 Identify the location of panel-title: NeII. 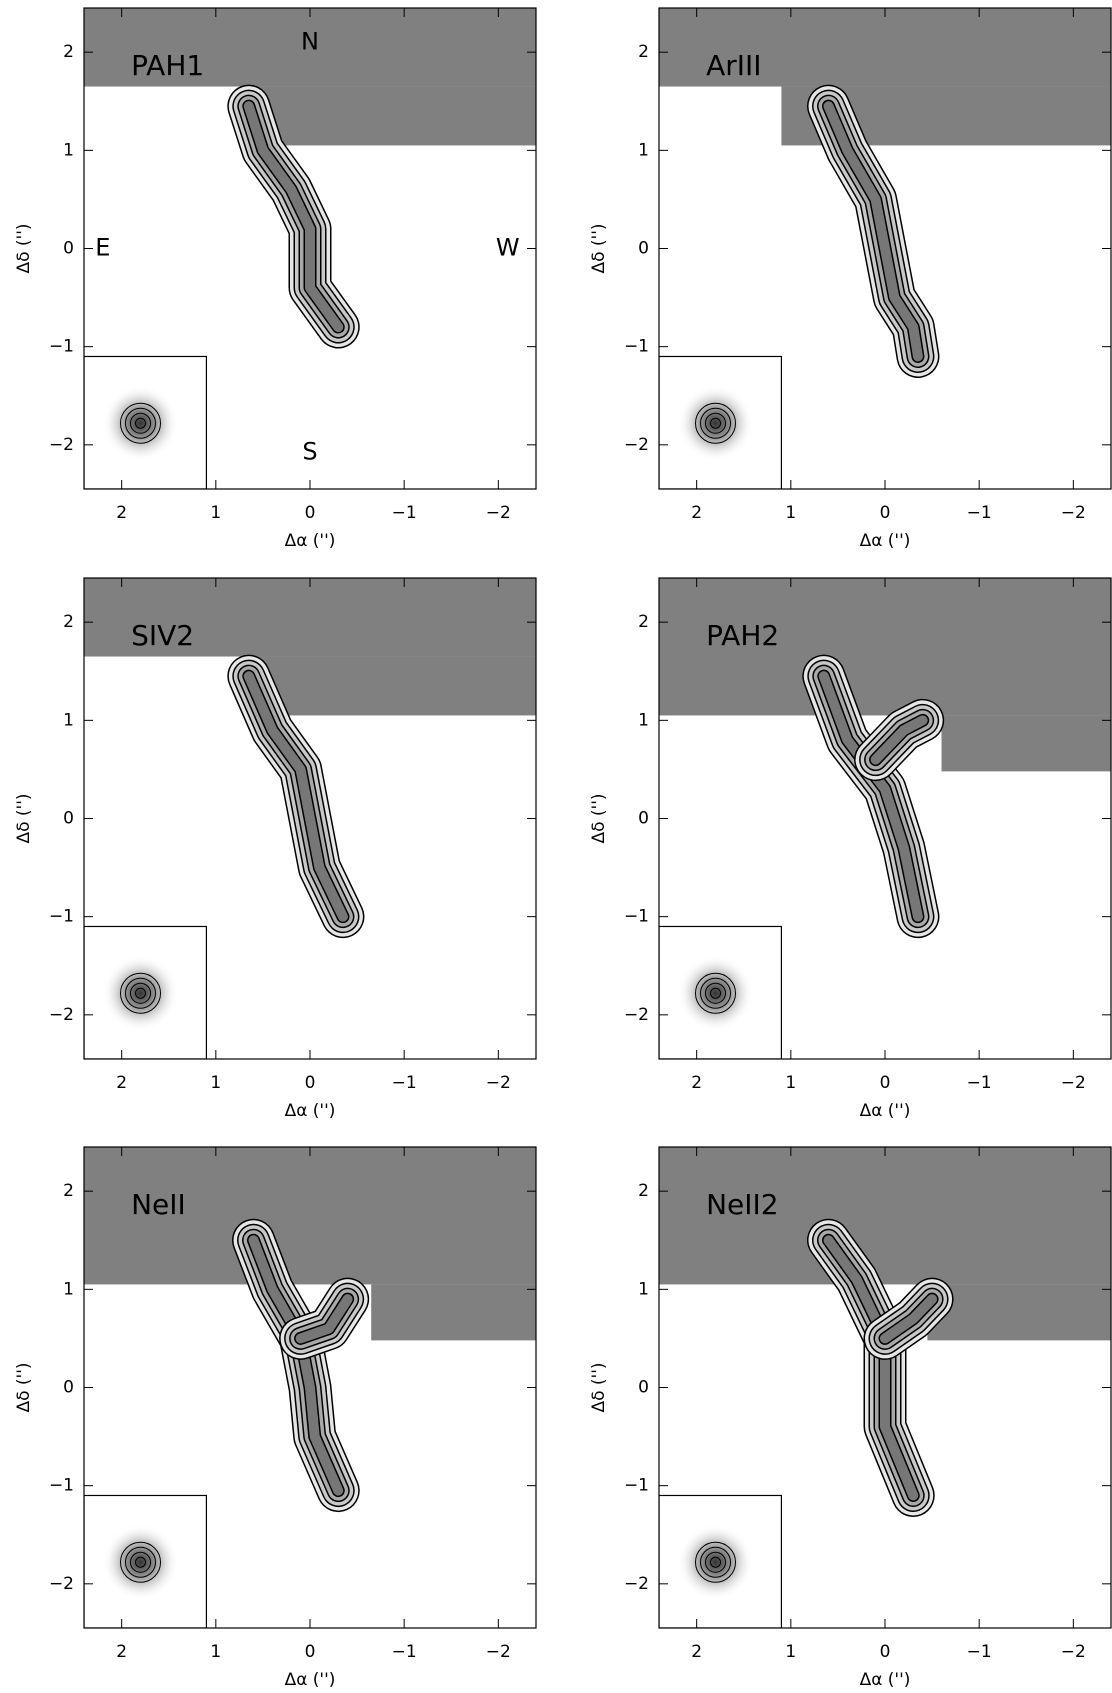
(158, 1204).